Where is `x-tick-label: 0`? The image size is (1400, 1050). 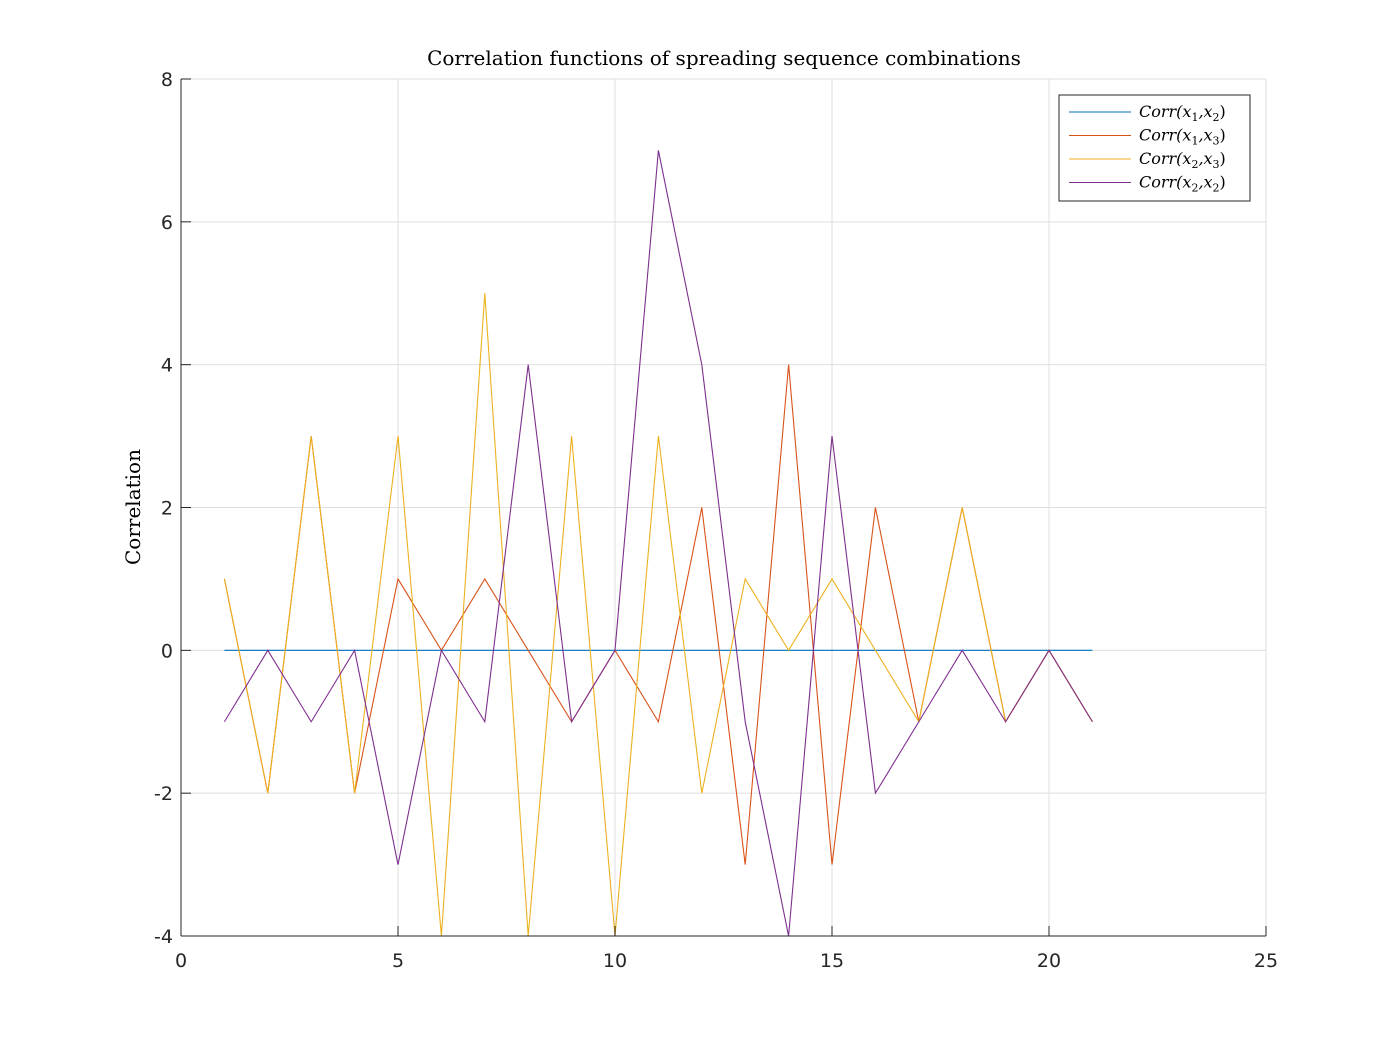 x-tick-label: 0 is located at coordinates (181, 961).